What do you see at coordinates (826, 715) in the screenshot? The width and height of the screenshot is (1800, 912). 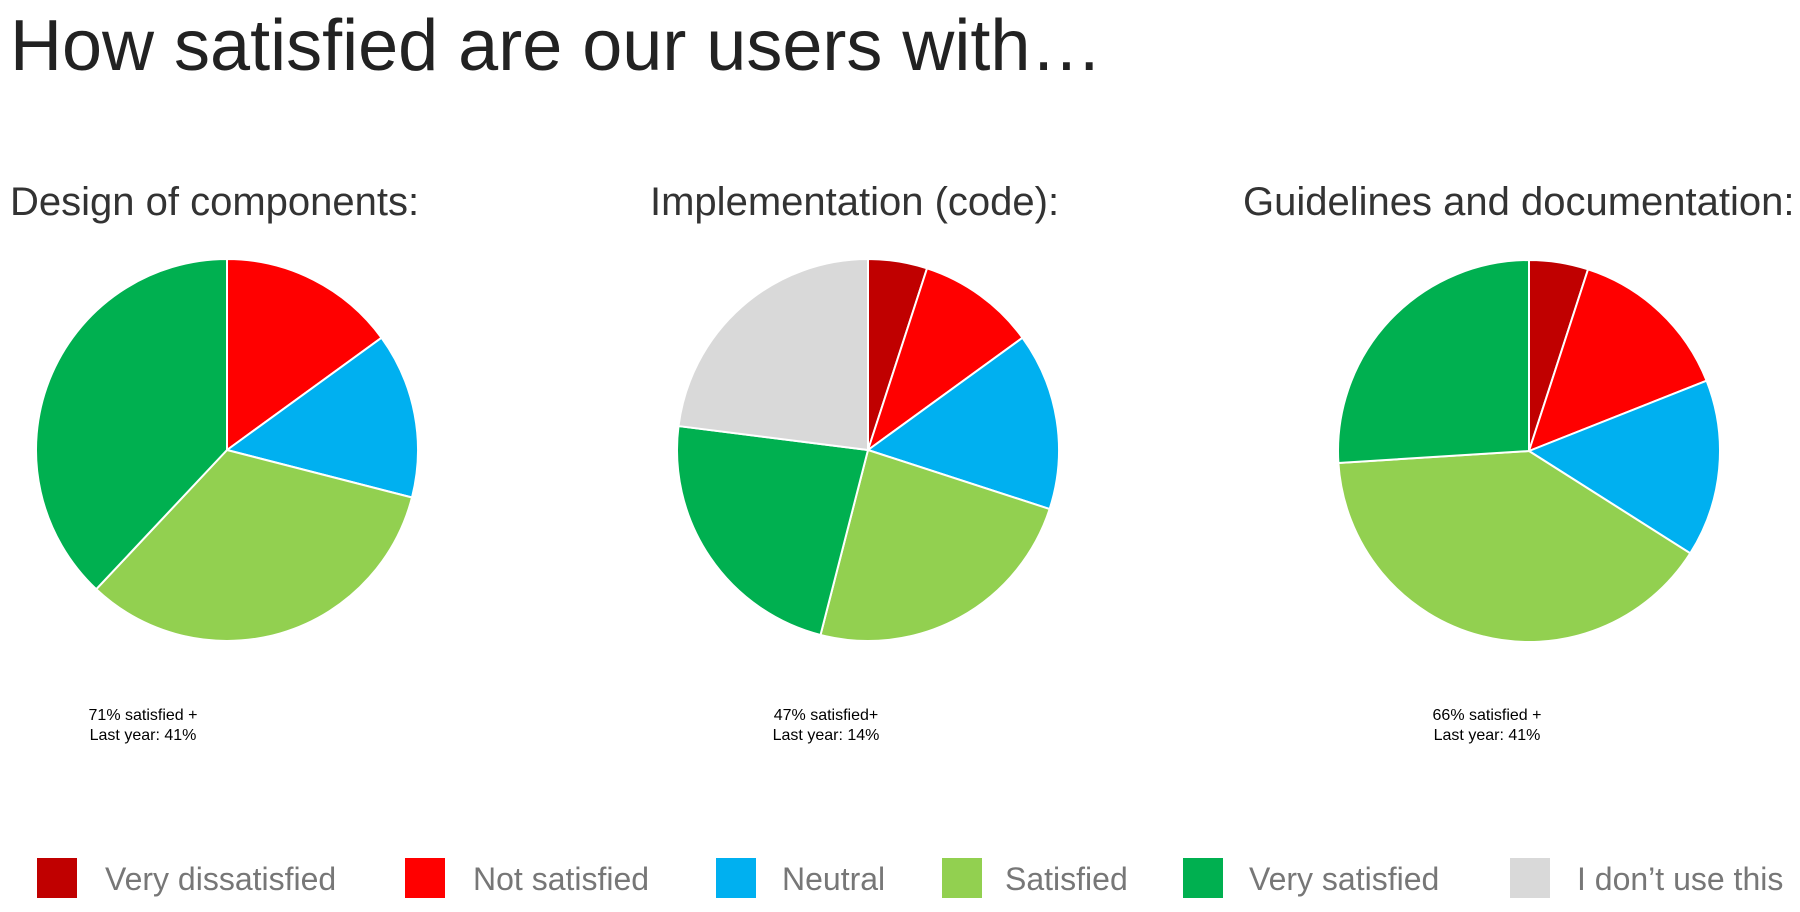 I see `annotation: 47% satisfied+` at bounding box center [826, 715].